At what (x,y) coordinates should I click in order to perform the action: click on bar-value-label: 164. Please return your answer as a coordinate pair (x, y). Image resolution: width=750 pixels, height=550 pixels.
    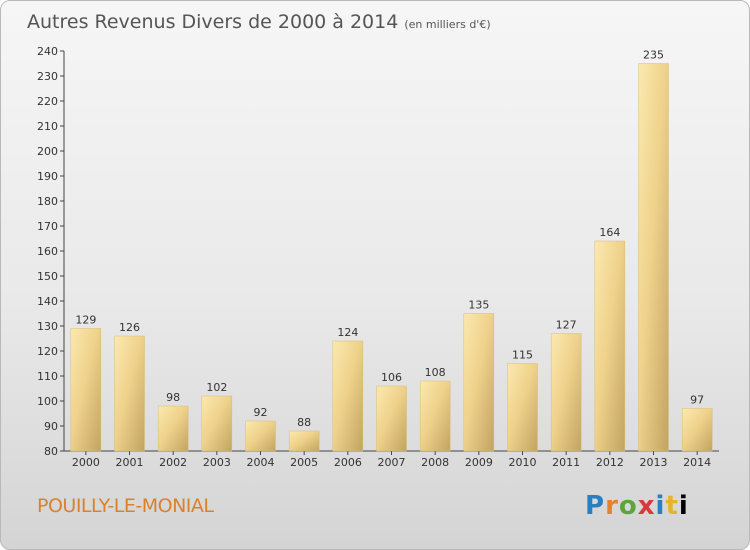
    Looking at the image, I should click on (609, 232).